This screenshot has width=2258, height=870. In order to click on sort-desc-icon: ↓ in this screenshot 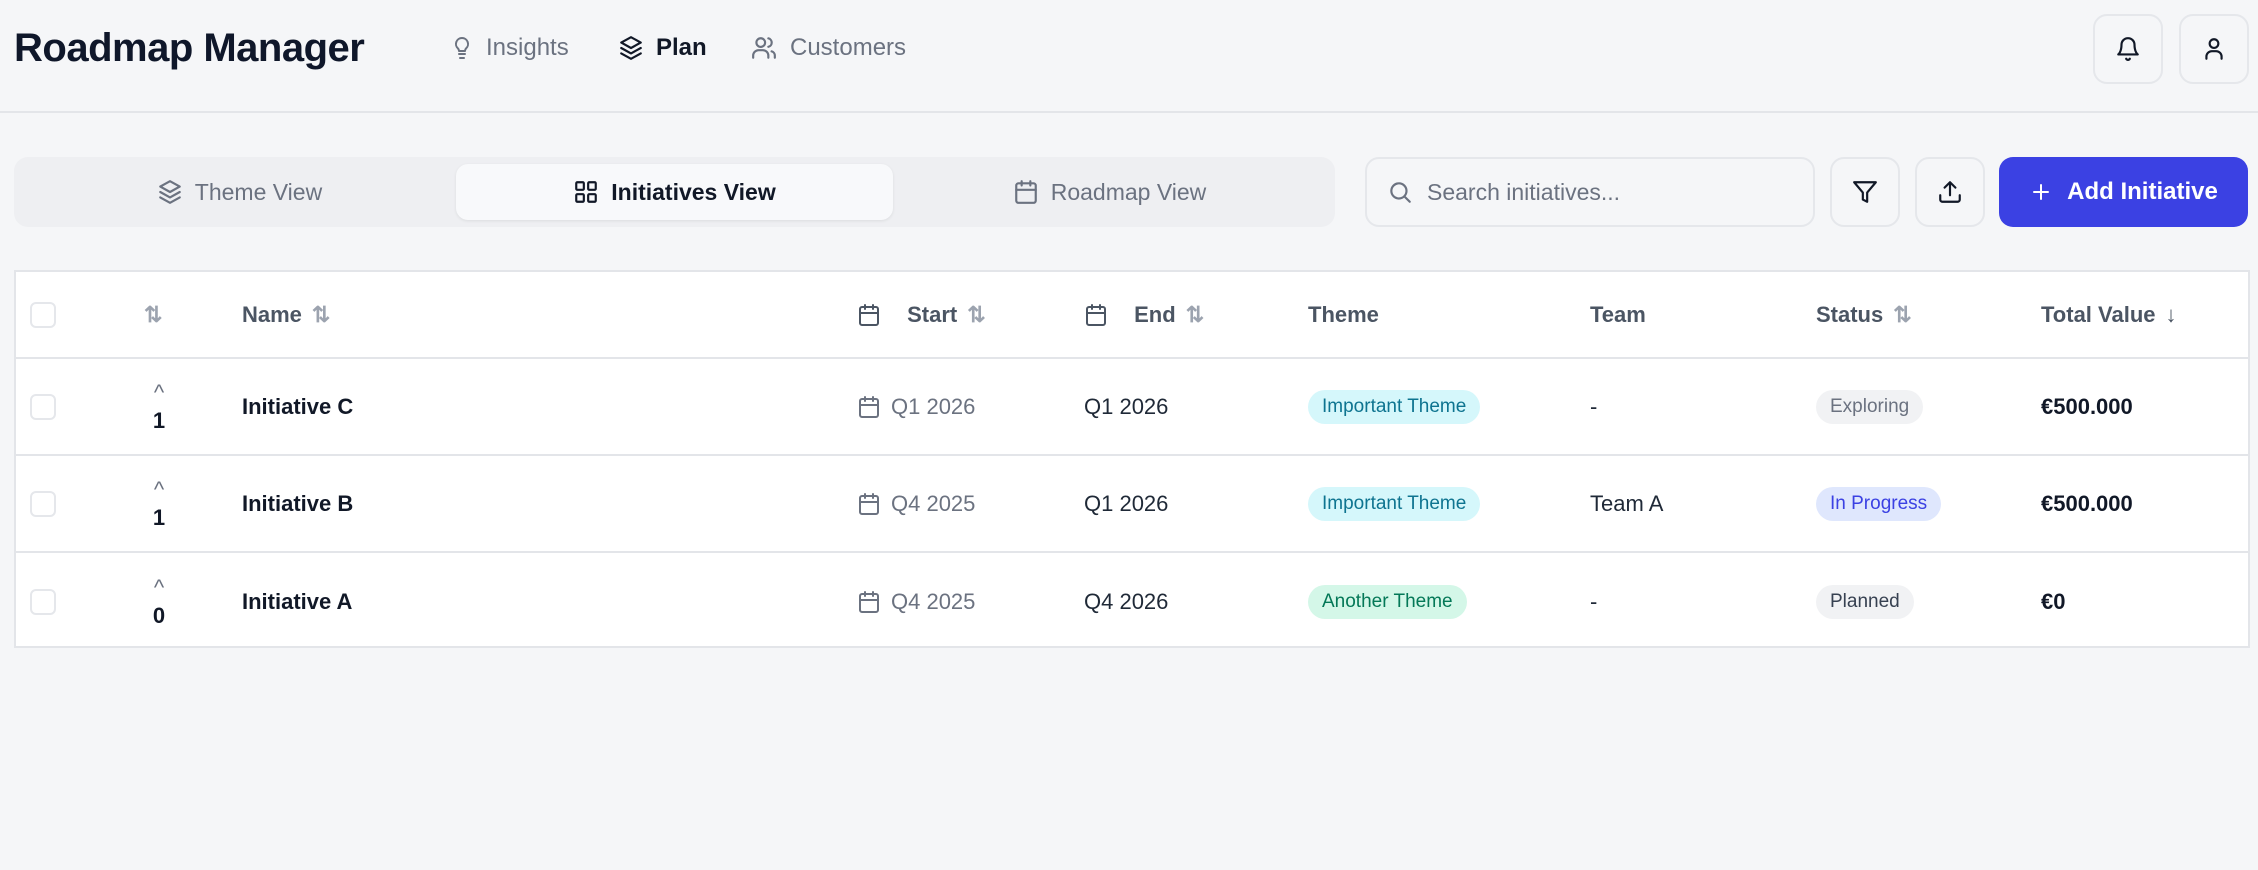, I will do `click(2171, 314)`.